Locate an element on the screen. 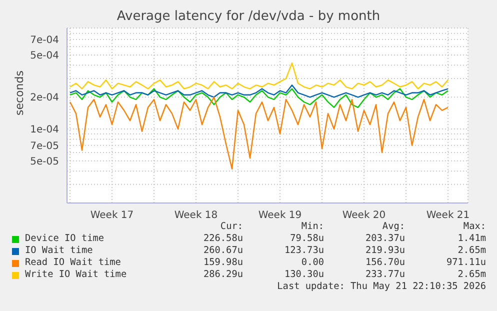  y-tick-label: 5e-04 is located at coordinates (44, 56).